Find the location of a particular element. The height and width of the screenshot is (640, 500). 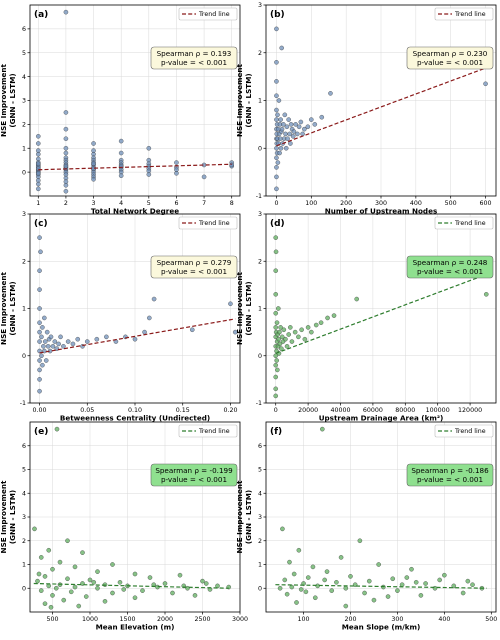

pvalue-text: p-value = < 0.001 is located at coordinates (194, 62).